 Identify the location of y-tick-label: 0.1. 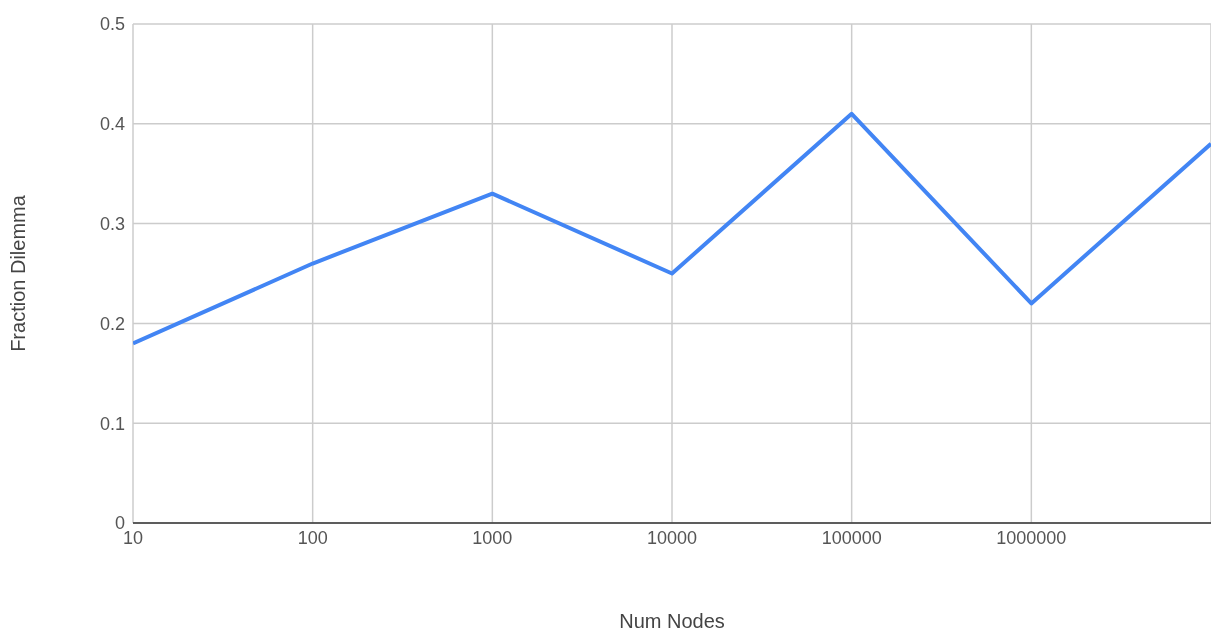
(112, 423).